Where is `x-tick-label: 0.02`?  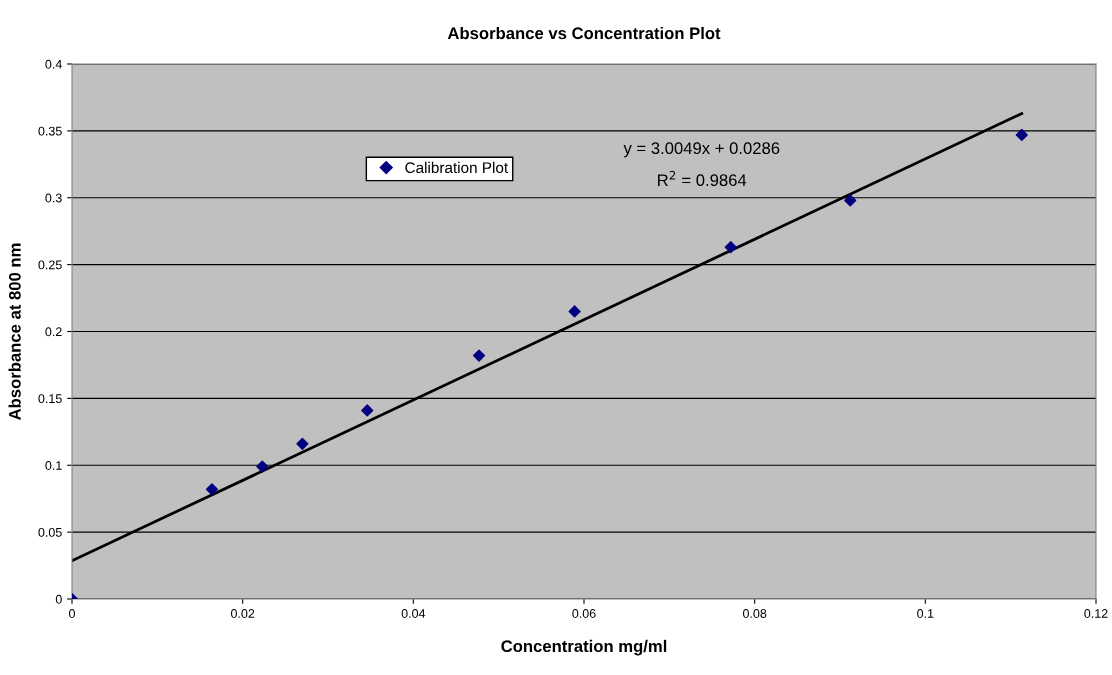
x-tick-label: 0.02 is located at coordinates (242, 613).